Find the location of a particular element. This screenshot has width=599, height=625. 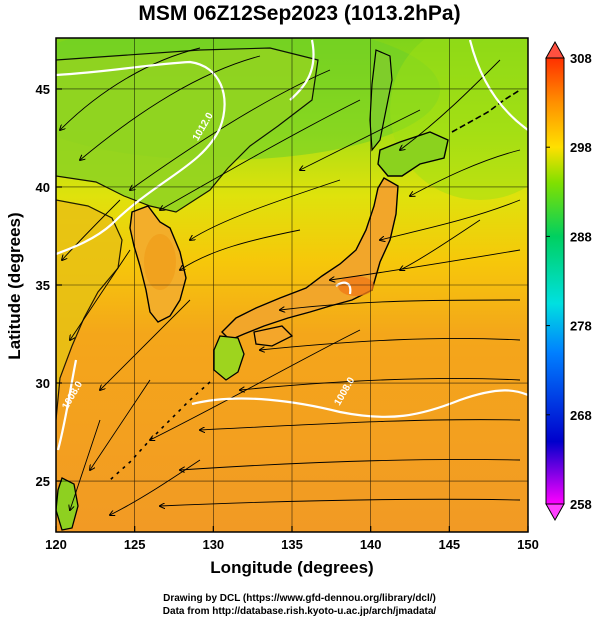

northeast-ocean-green is located at coordinates (459, 119).